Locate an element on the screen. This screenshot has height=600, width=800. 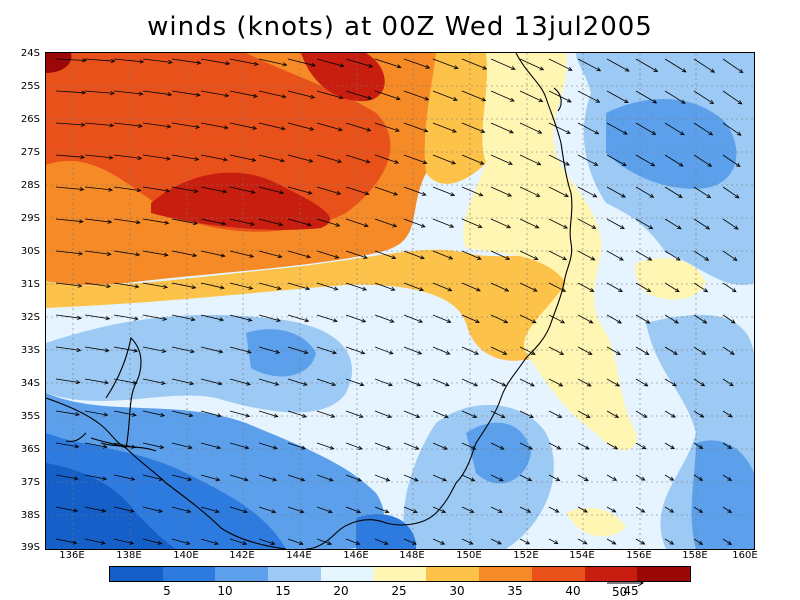
color-legend-bar is located at coordinates (400, 574).